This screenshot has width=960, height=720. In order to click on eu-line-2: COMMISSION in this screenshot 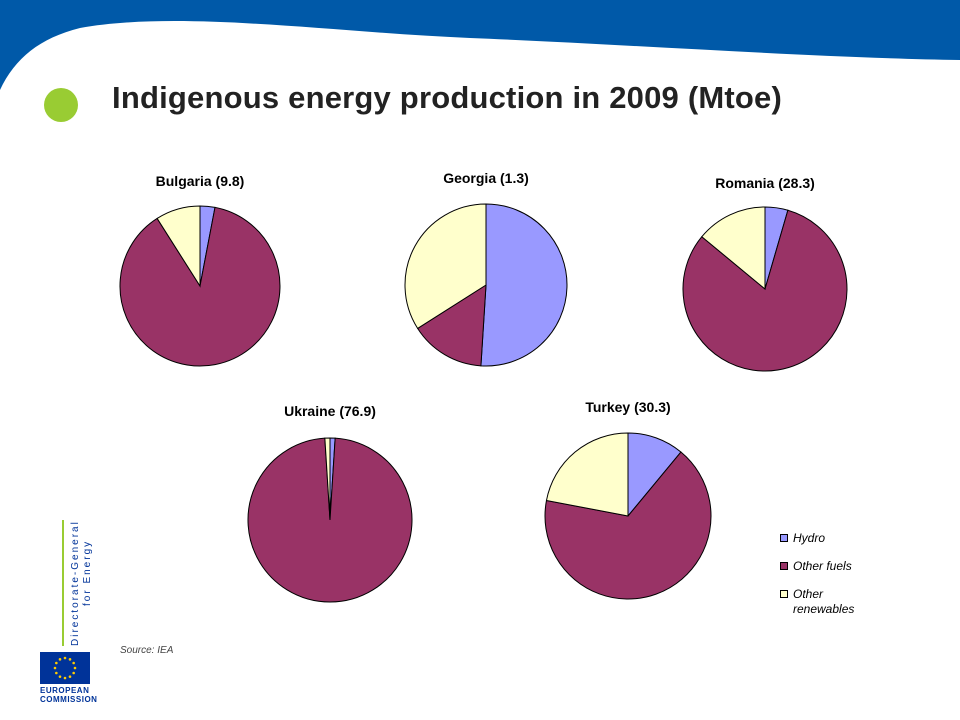, I will do `click(69, 699)`.